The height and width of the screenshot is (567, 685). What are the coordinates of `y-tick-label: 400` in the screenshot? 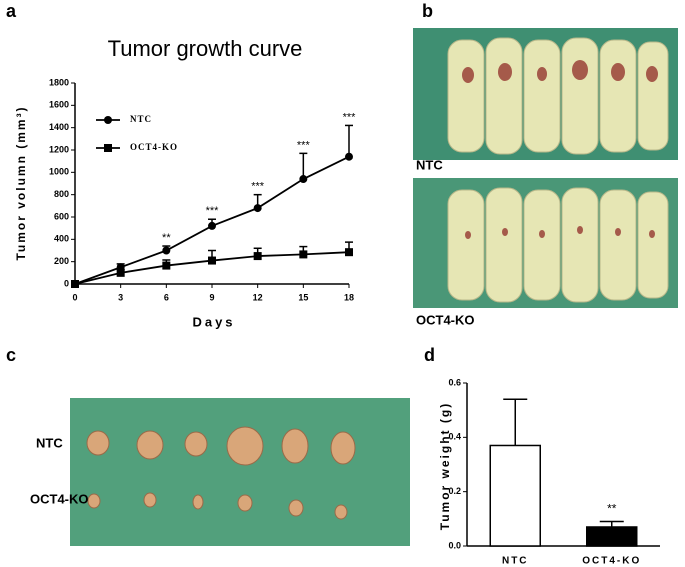 It's located at (61, 239).